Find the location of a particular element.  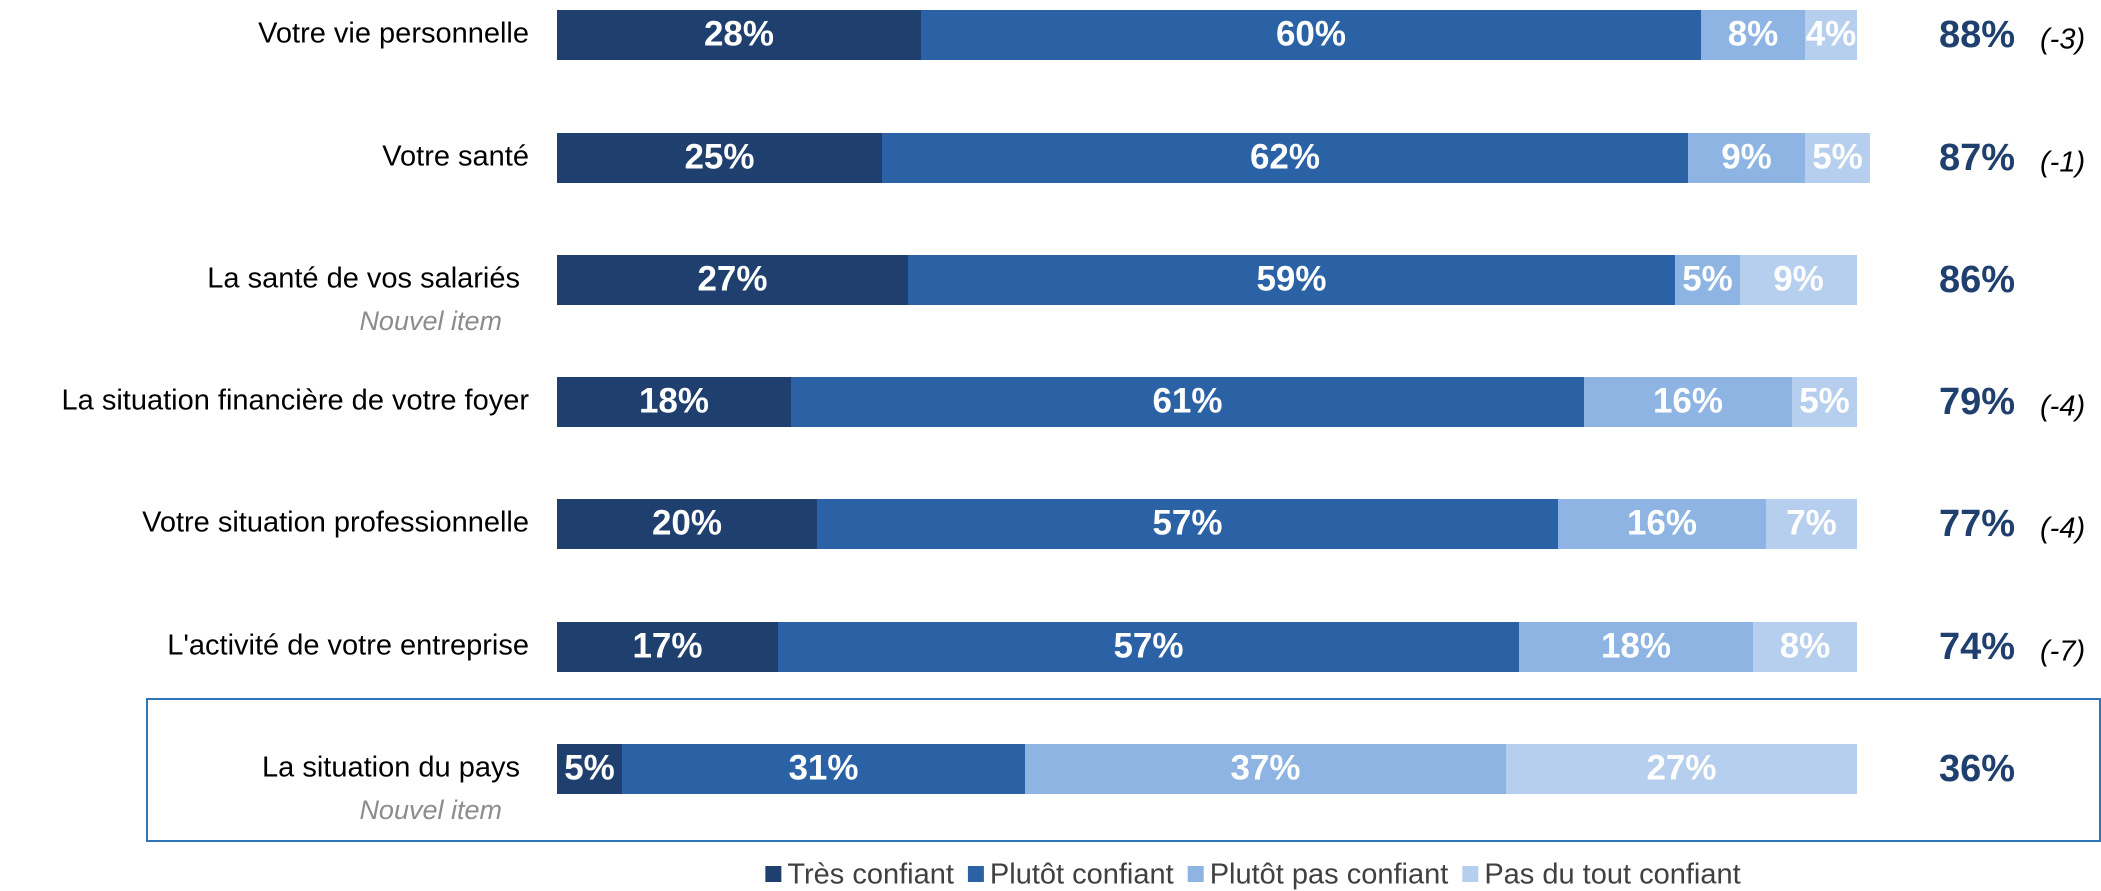

legend-label: Plutôt pas confiant is located at coordinates (1329, 875).